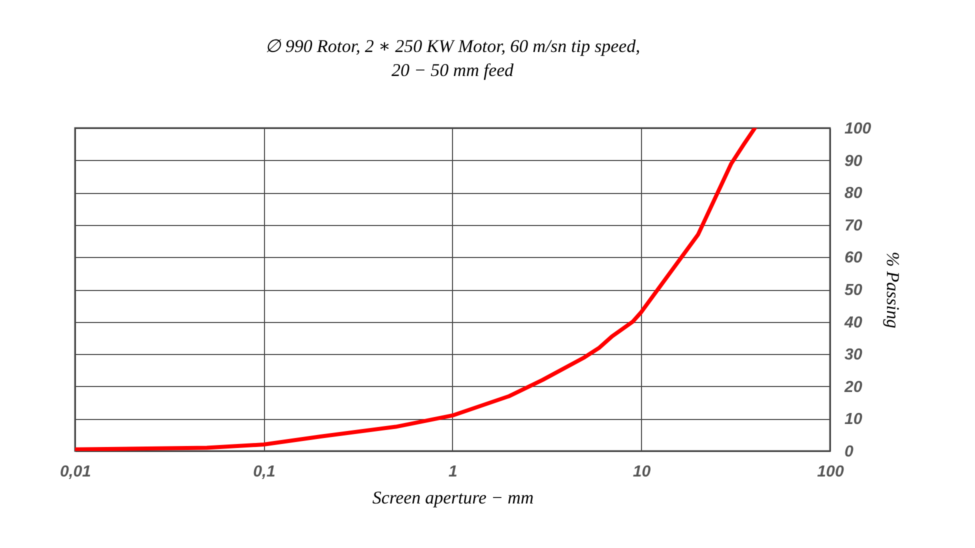 The width and height of the screenshot is (975, 548). Describe the element at coordinates (853, 161) in the screenshot. I see `y-tick-label: 90` at that location.